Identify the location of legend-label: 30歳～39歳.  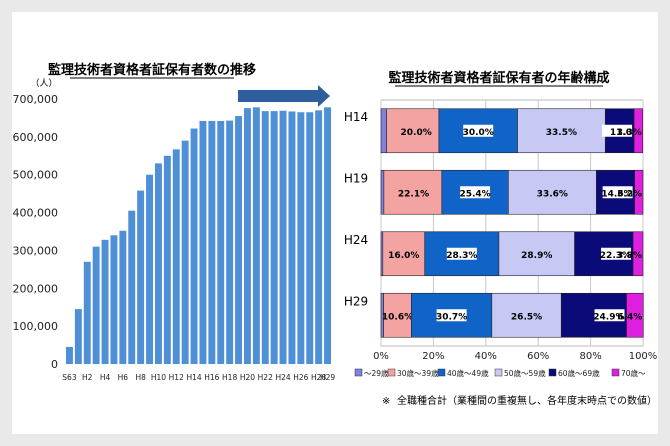
(418, 373).